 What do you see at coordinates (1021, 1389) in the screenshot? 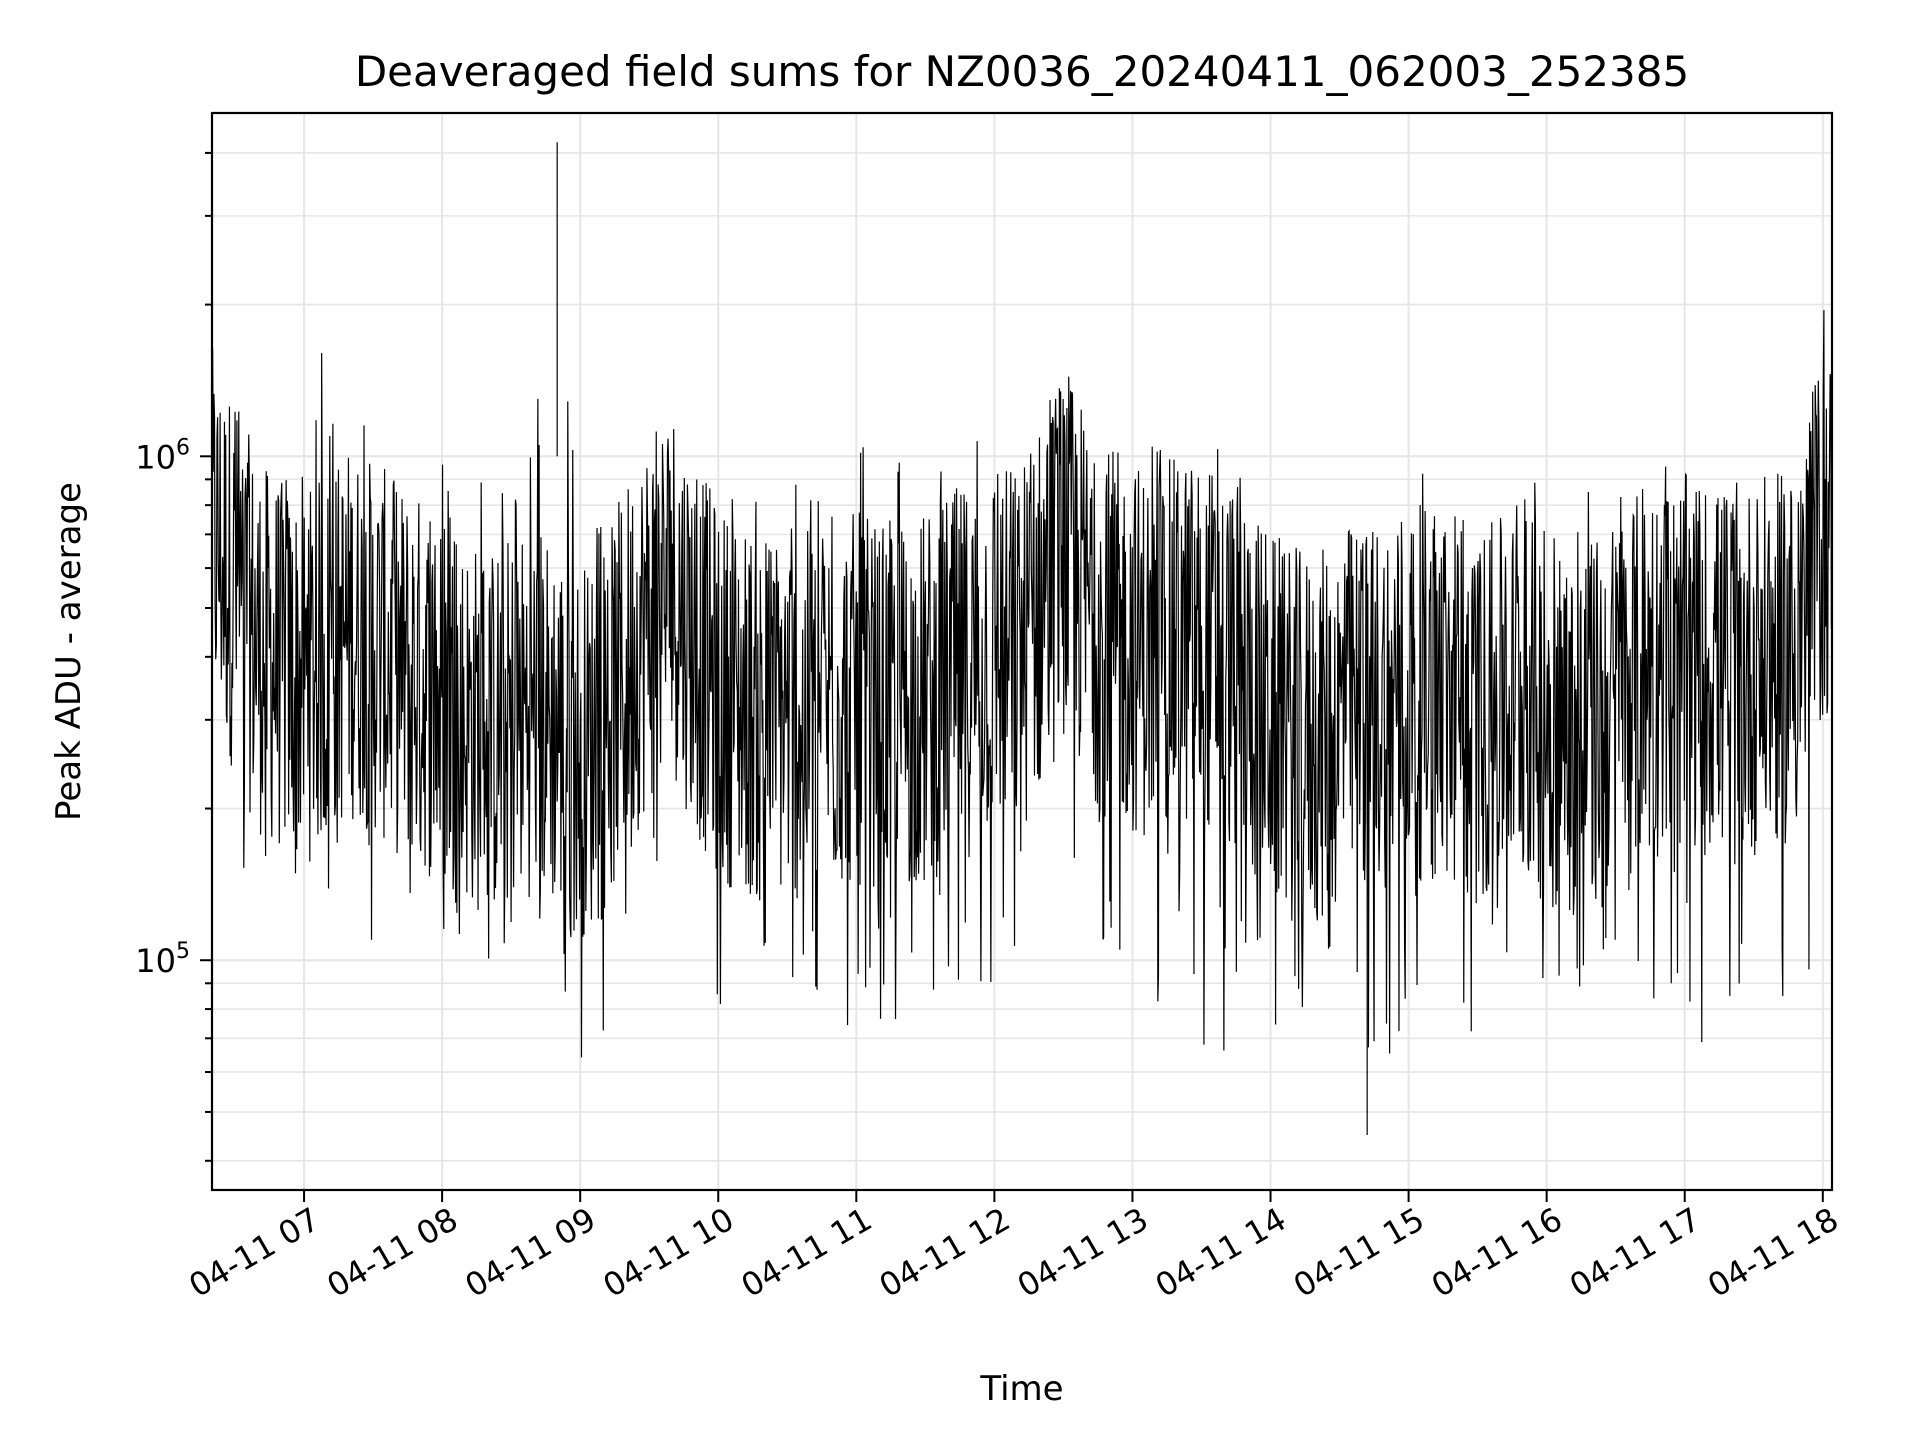
I see `x-axis-label: Time` at bounding box center [1021, 1389].